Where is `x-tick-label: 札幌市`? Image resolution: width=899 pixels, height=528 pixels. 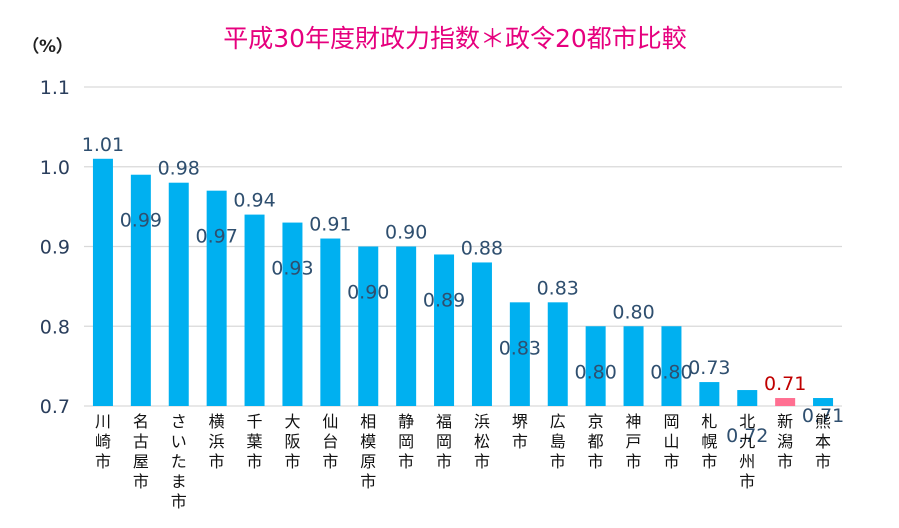 x-tick-label: 札幌市 is located at coordinates (709, 441).